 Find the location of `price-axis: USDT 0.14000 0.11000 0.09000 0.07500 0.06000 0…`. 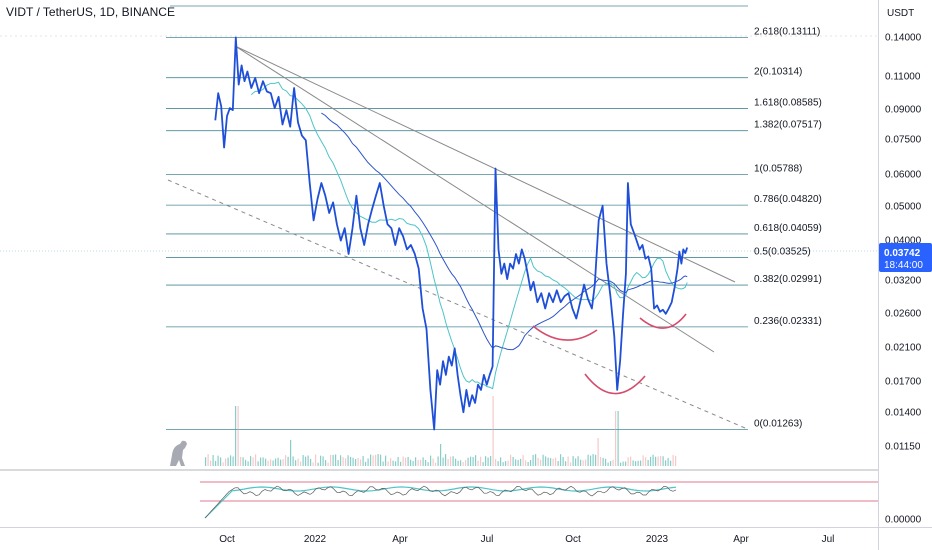

price-axis: USDT 0.14000 0.11000 0.09000 0.07500 0.06000 0… is located at coordinates (900, 275).